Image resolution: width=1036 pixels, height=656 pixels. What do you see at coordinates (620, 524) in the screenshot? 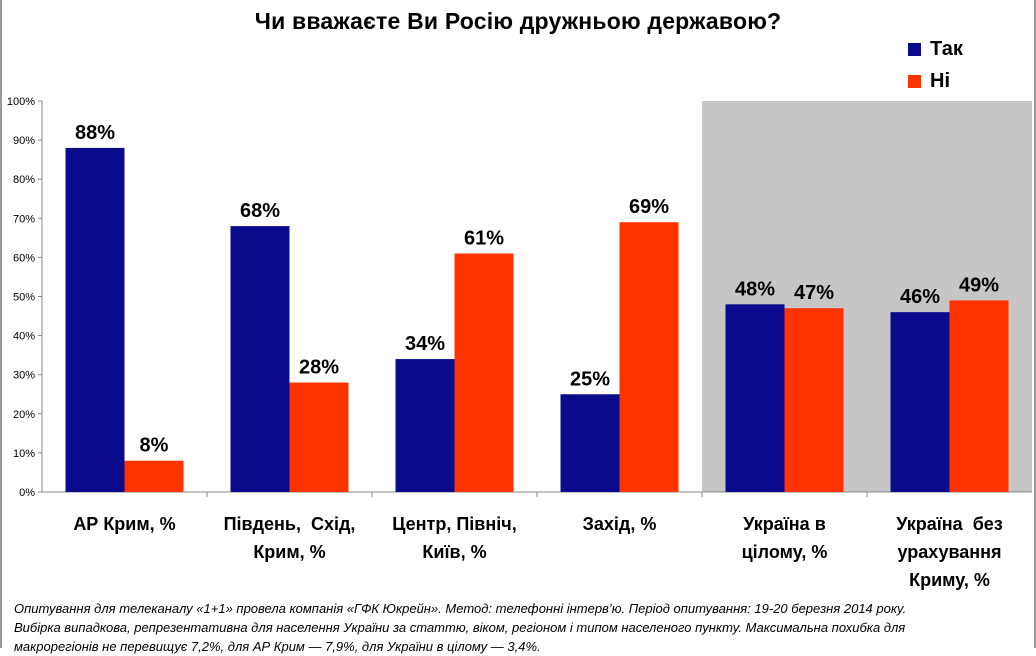
I see `category-label: Захід, %` at bounding box center [620, 524].